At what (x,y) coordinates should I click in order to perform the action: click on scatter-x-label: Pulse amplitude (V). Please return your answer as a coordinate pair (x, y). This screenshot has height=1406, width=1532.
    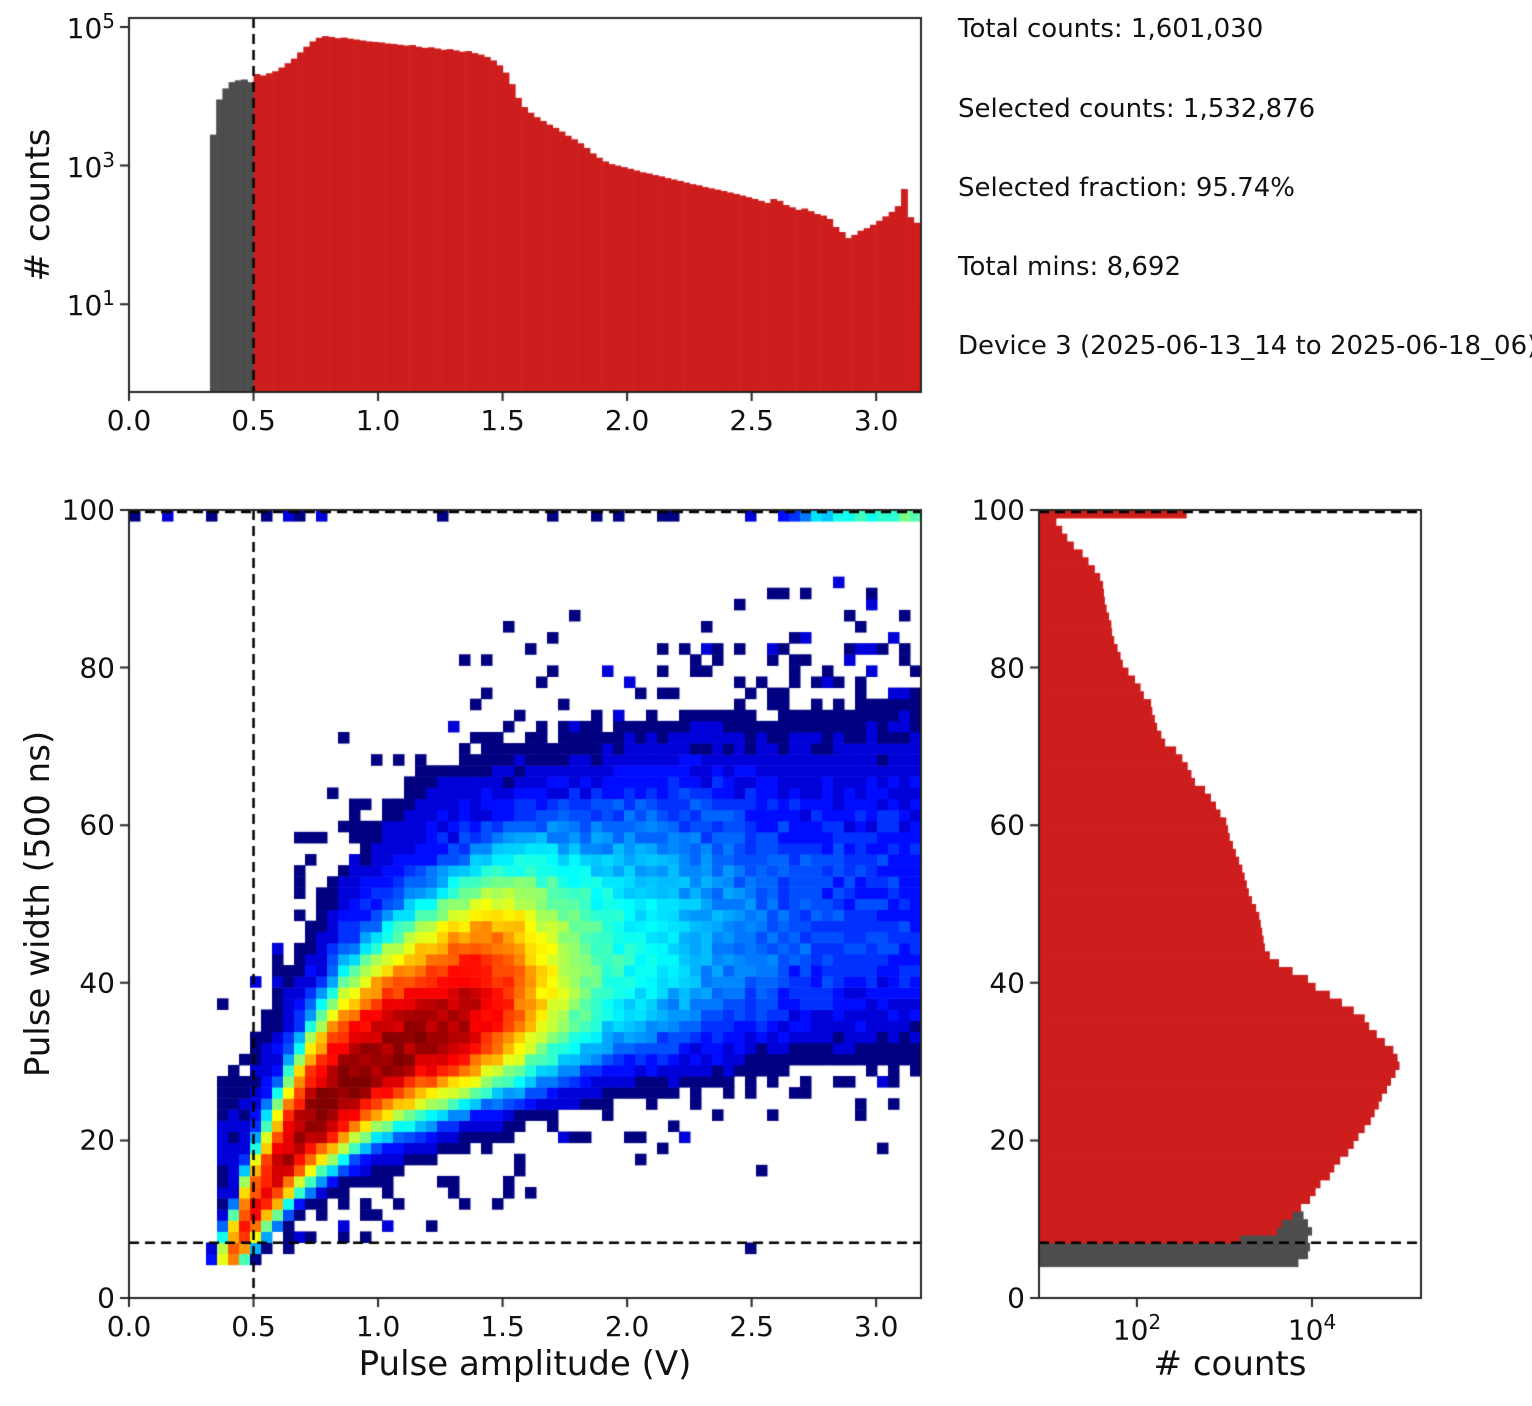
    Looking at the image, I should click on (525, 1364).